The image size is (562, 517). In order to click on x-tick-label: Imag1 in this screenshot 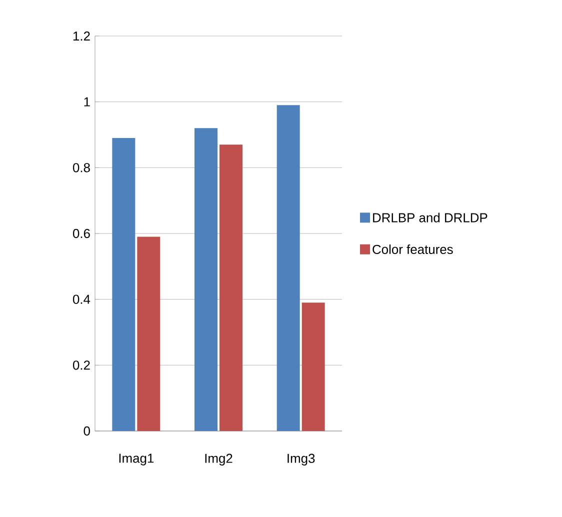, I will do `click(136, 460)`.